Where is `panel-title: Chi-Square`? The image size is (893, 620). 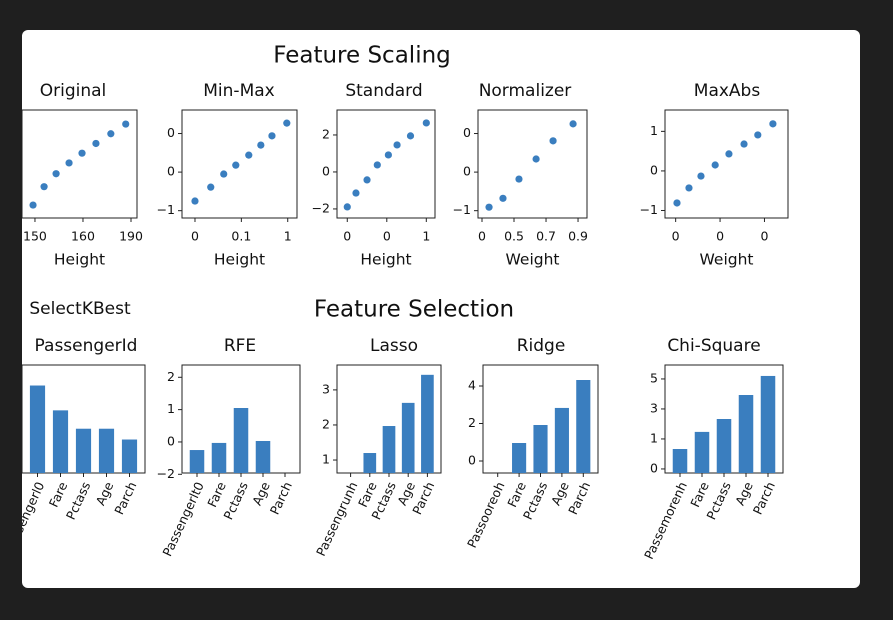 panel-title: Chi-Square is located at coordinates (713, 346).